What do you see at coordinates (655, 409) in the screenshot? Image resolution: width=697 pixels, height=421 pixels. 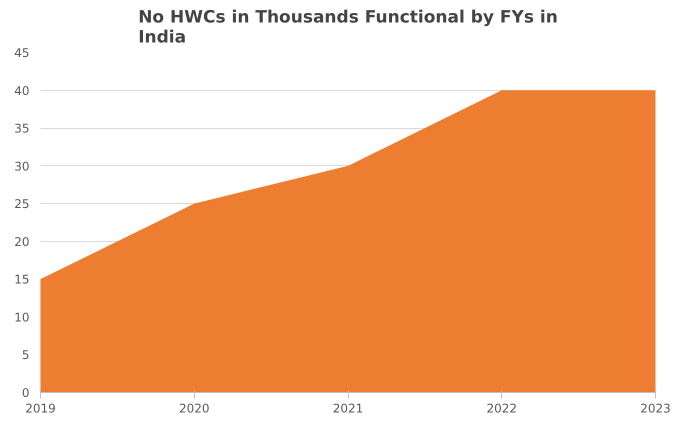 I see `x-tick-label: 2023` at bounding box center [655, 409].